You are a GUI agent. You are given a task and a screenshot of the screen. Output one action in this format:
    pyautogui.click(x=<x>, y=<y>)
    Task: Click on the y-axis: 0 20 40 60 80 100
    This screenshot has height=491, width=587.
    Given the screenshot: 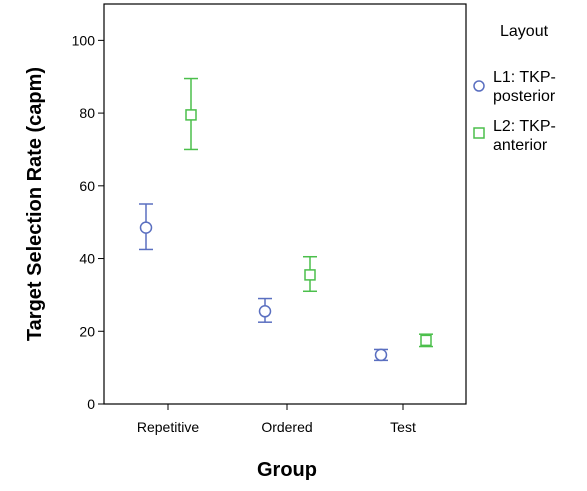 What is the action you would take?
    pyautogui.click(x=88, y=222)
    